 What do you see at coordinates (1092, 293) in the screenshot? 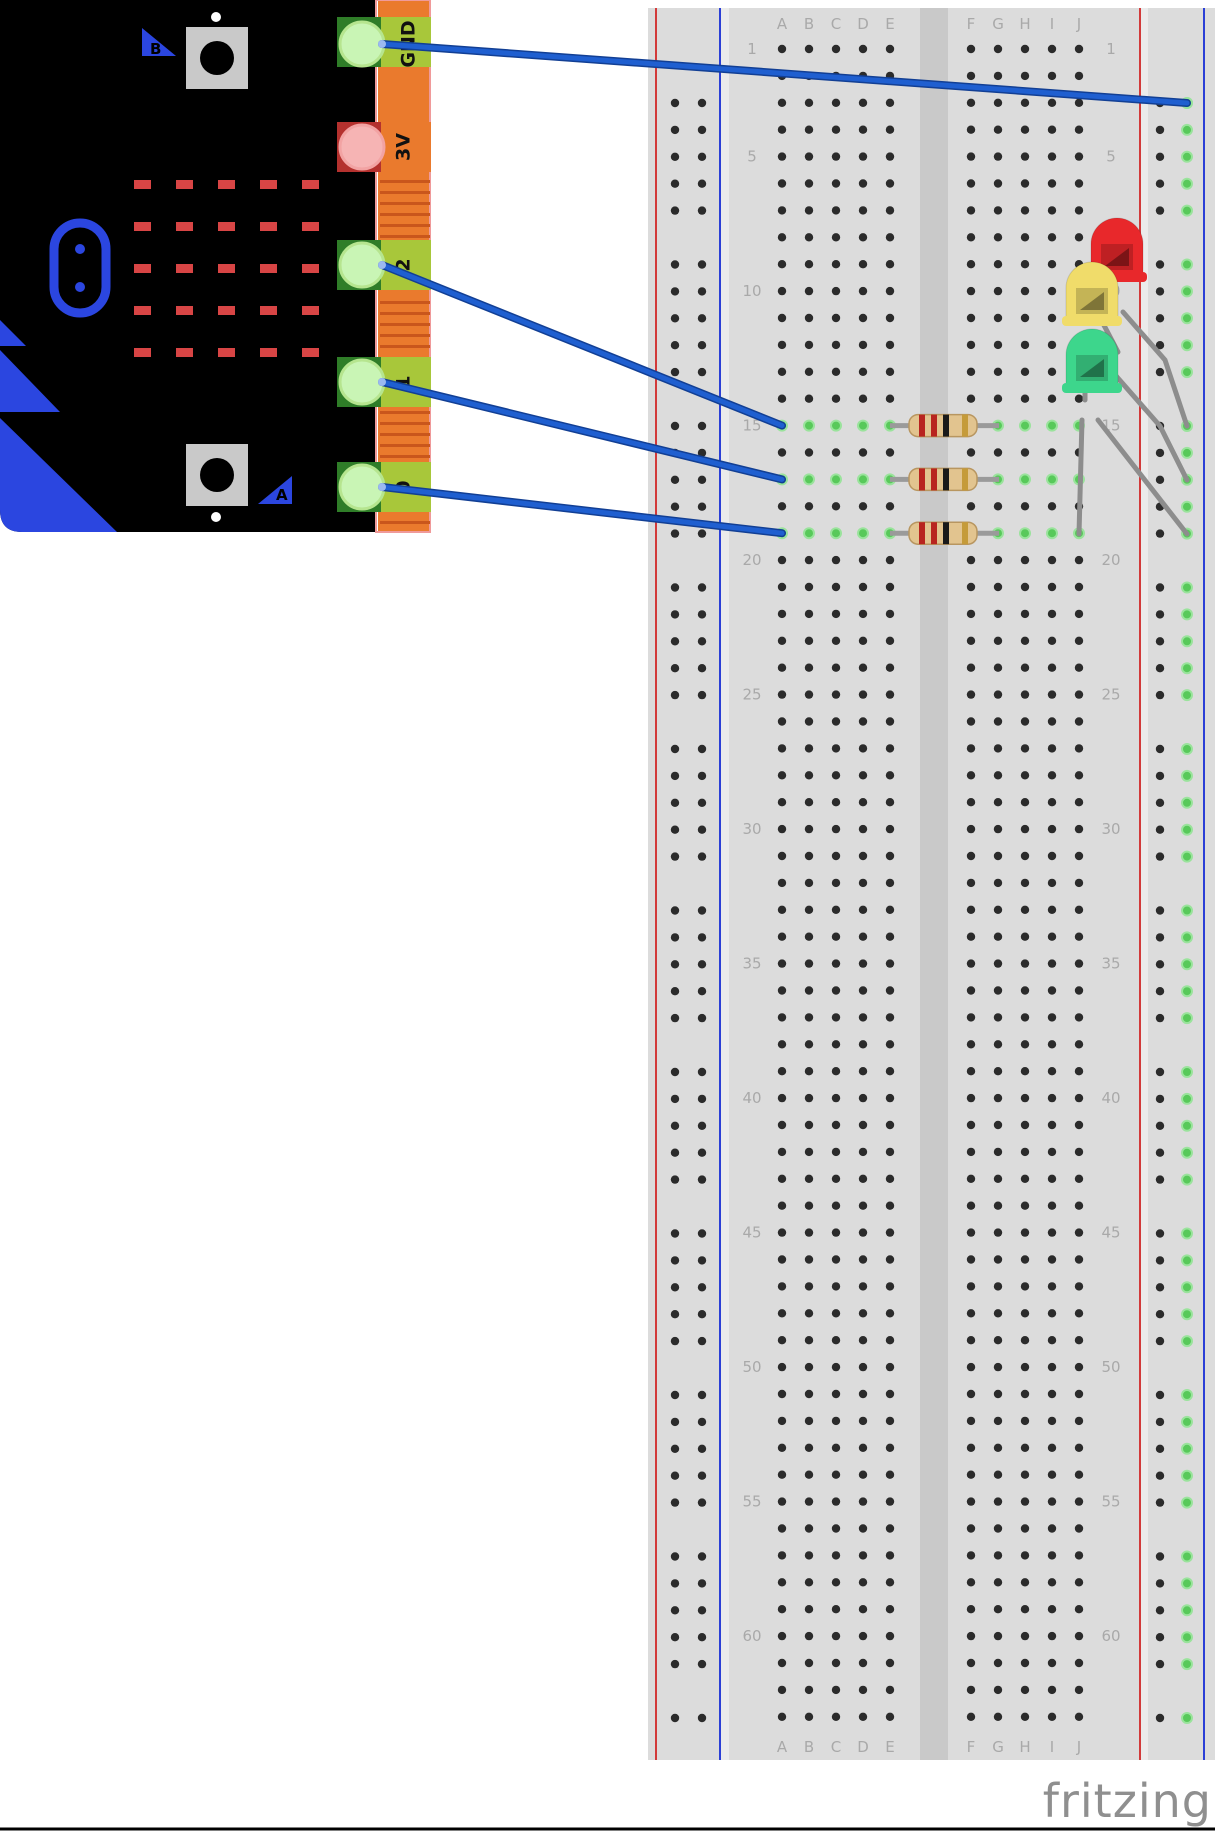
I see `led-yellow` at bounding box center [1092, 293].